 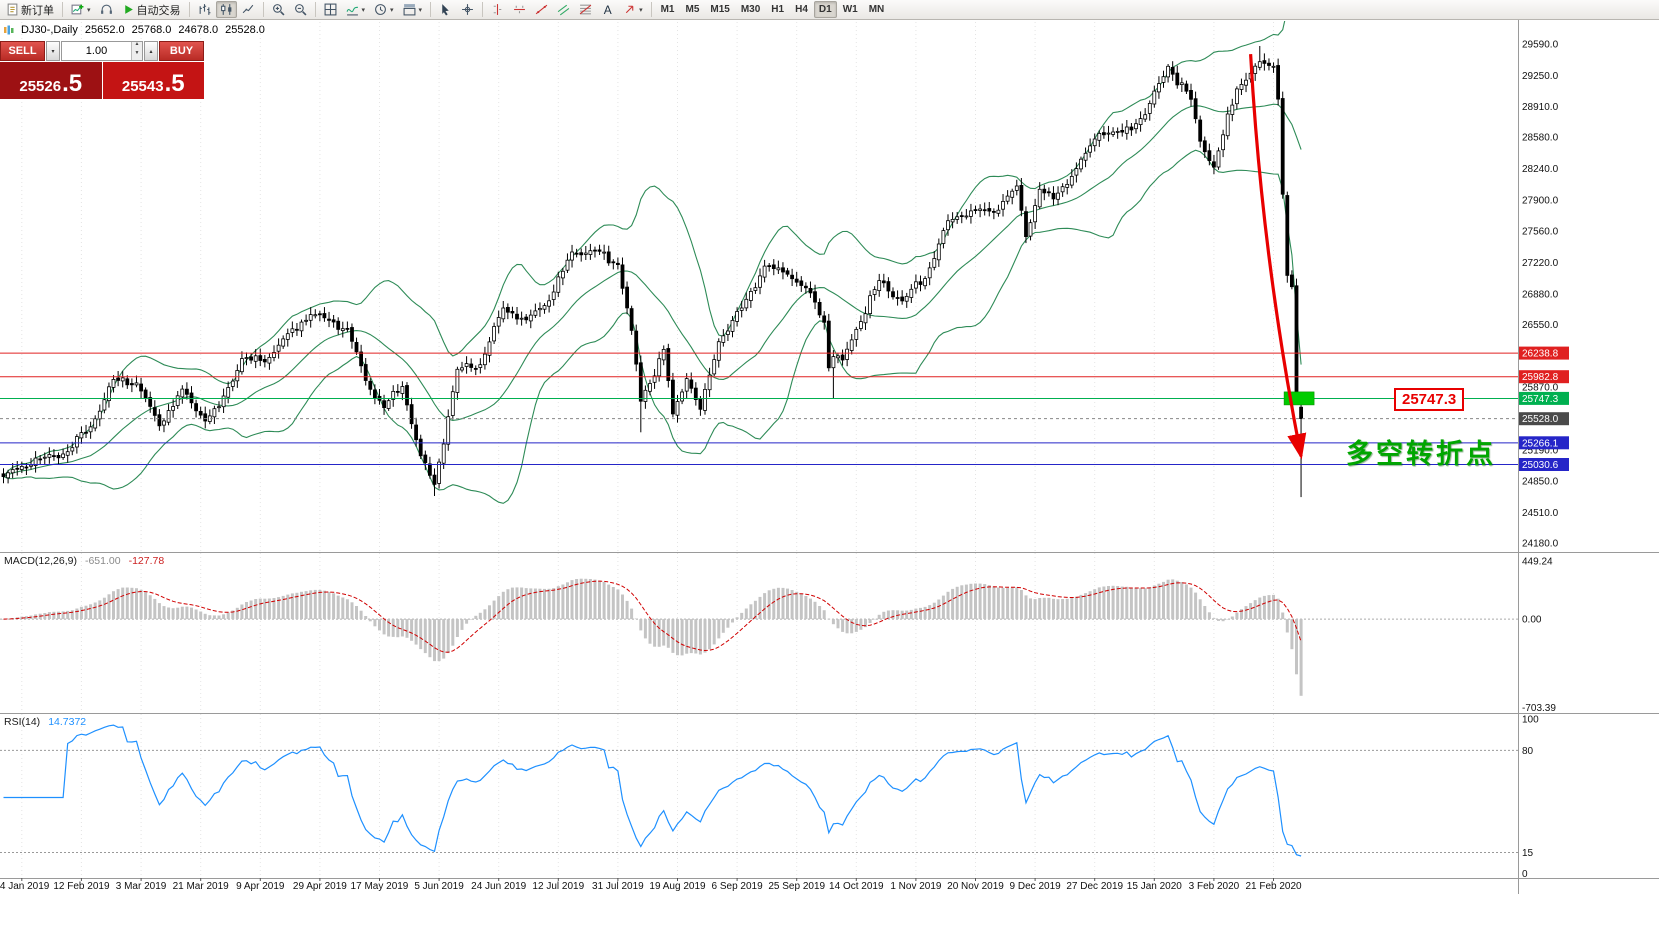 I want to click on line-chart-button, so click(x=248, y=9).